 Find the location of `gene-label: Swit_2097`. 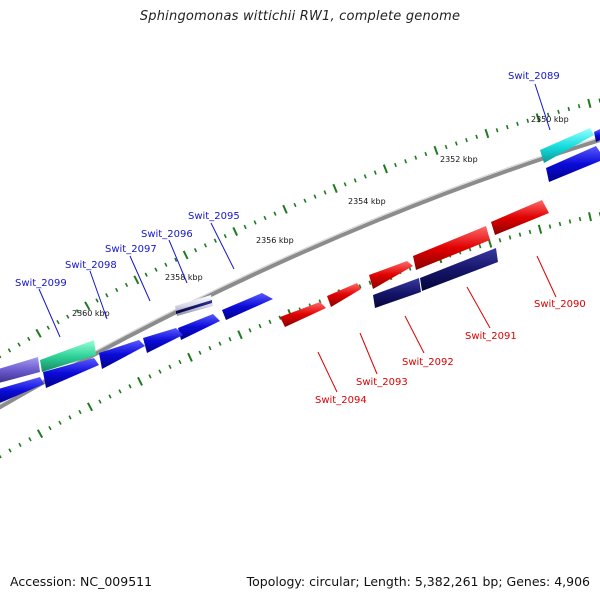

gene-label: Swit_2097 is located at coordinates (131, 249).